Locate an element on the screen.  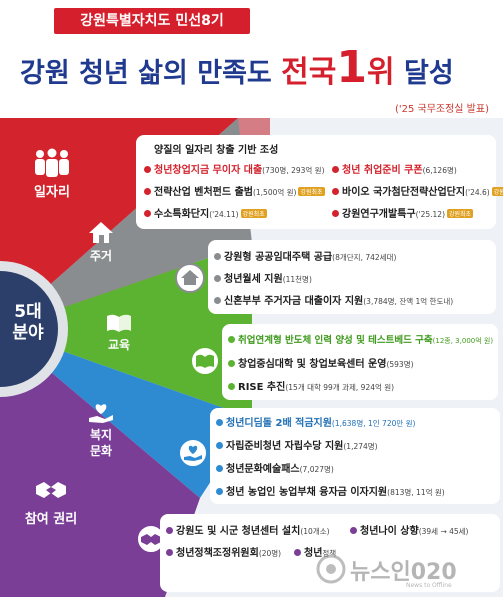
jobs-item-title: 전략산업 벤처펀드 출범 is located at coordinates (203, 192).